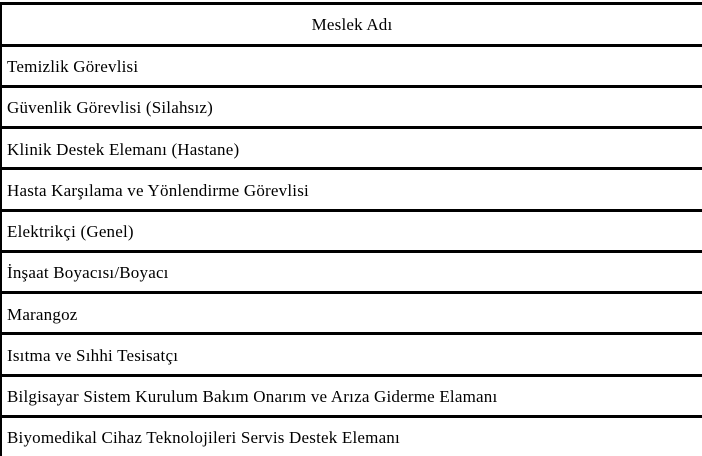 This screenshot has height=456, width=702. Describe the element at coordinates (352, 311) in the screenshot. I see `table-row: Marangoz` at that location.